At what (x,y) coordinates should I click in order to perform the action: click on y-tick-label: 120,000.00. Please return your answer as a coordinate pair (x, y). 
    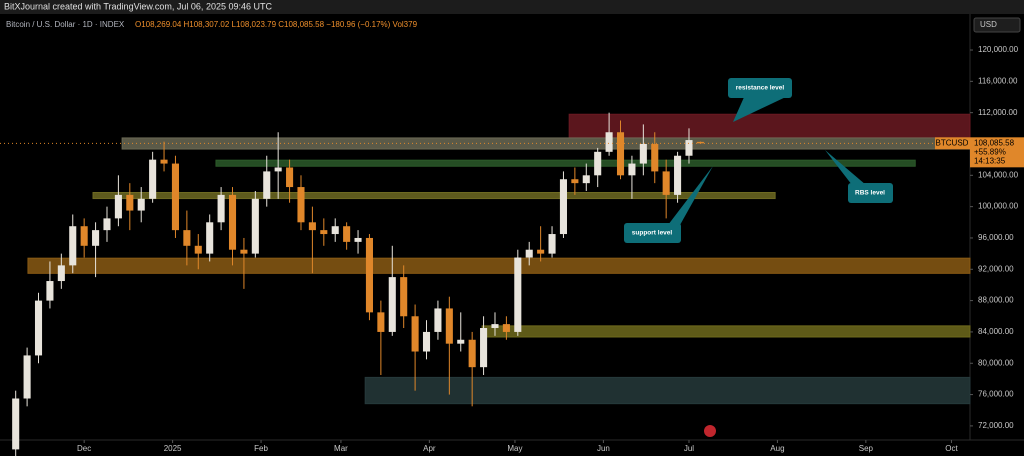
    Looking at the image, I should click on (998, 49).